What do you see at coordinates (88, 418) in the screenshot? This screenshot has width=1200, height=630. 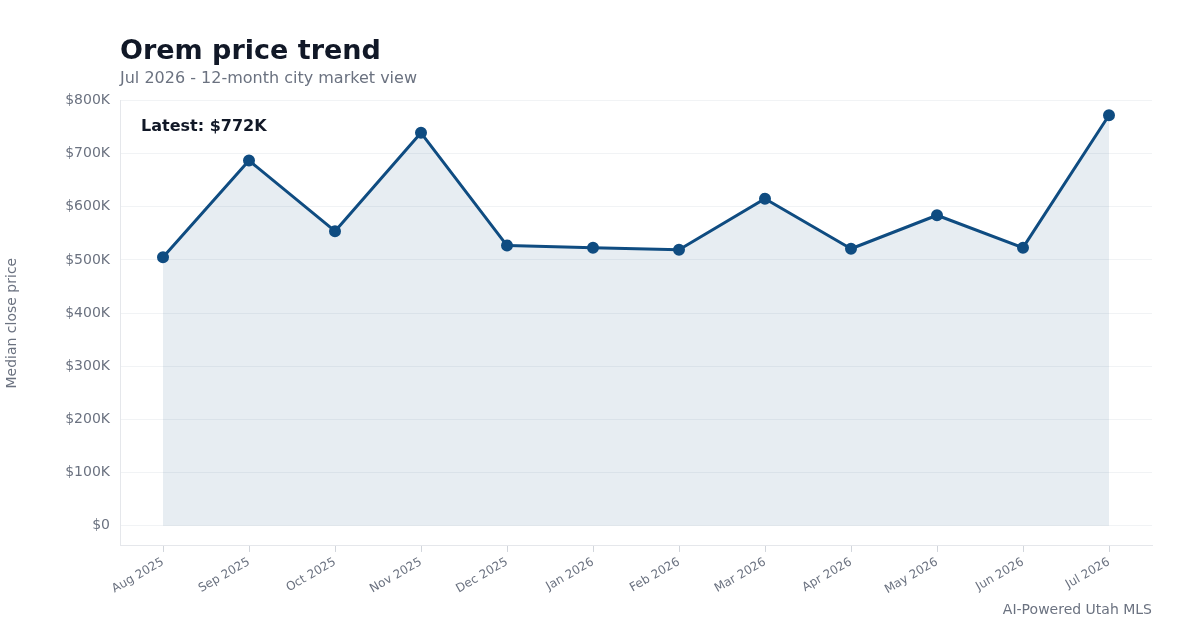 I see `y-tick-label: $200K` at bounding box center [88, 418].